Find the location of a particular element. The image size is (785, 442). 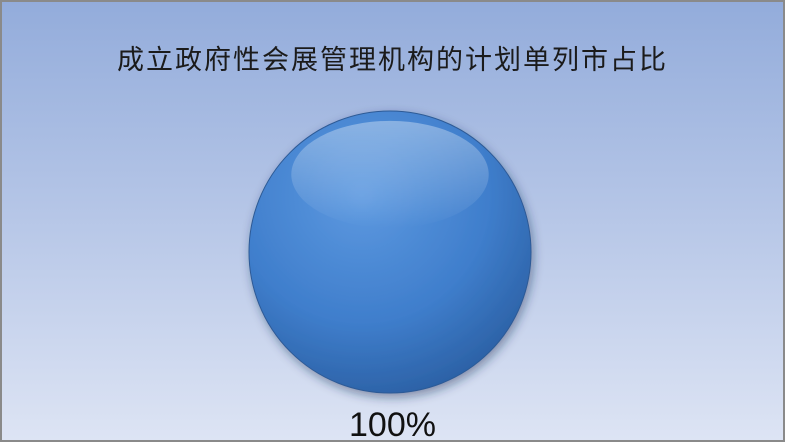

pie-slice-highlight is located at coordinates (390, 174).